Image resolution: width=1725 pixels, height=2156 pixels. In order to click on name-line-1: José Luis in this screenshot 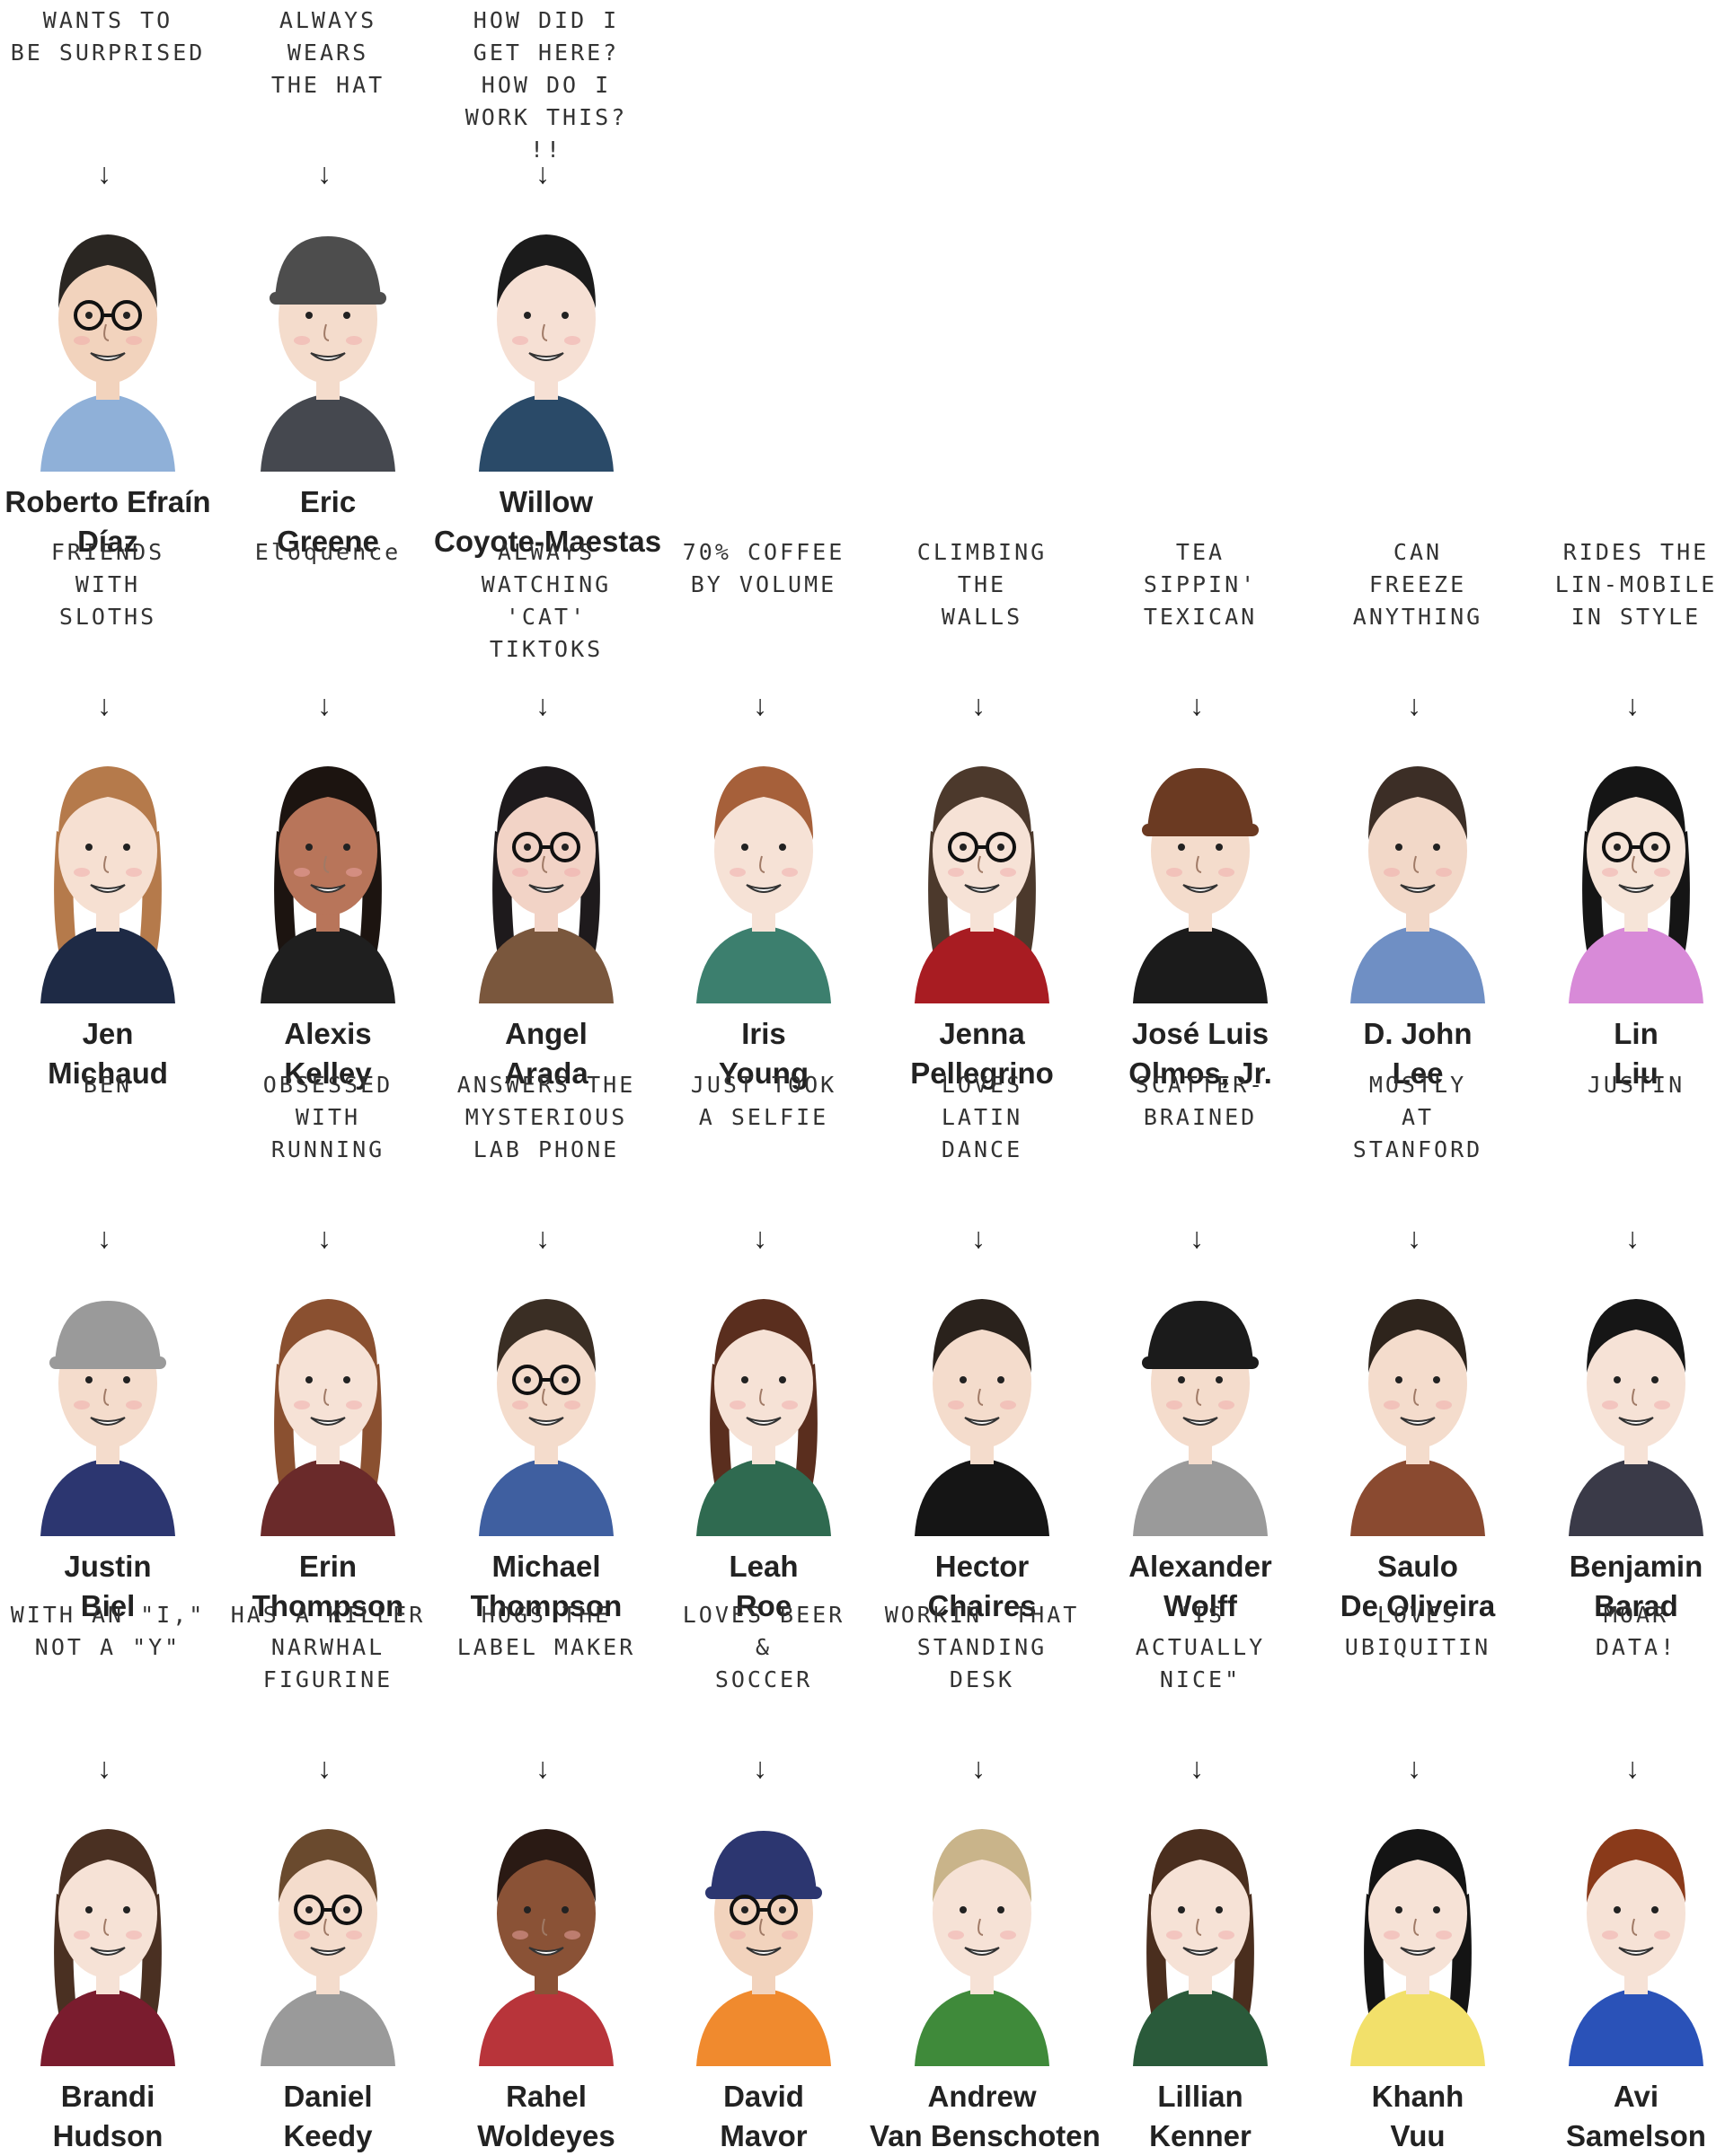, I will do `click(1200, 1033)`.